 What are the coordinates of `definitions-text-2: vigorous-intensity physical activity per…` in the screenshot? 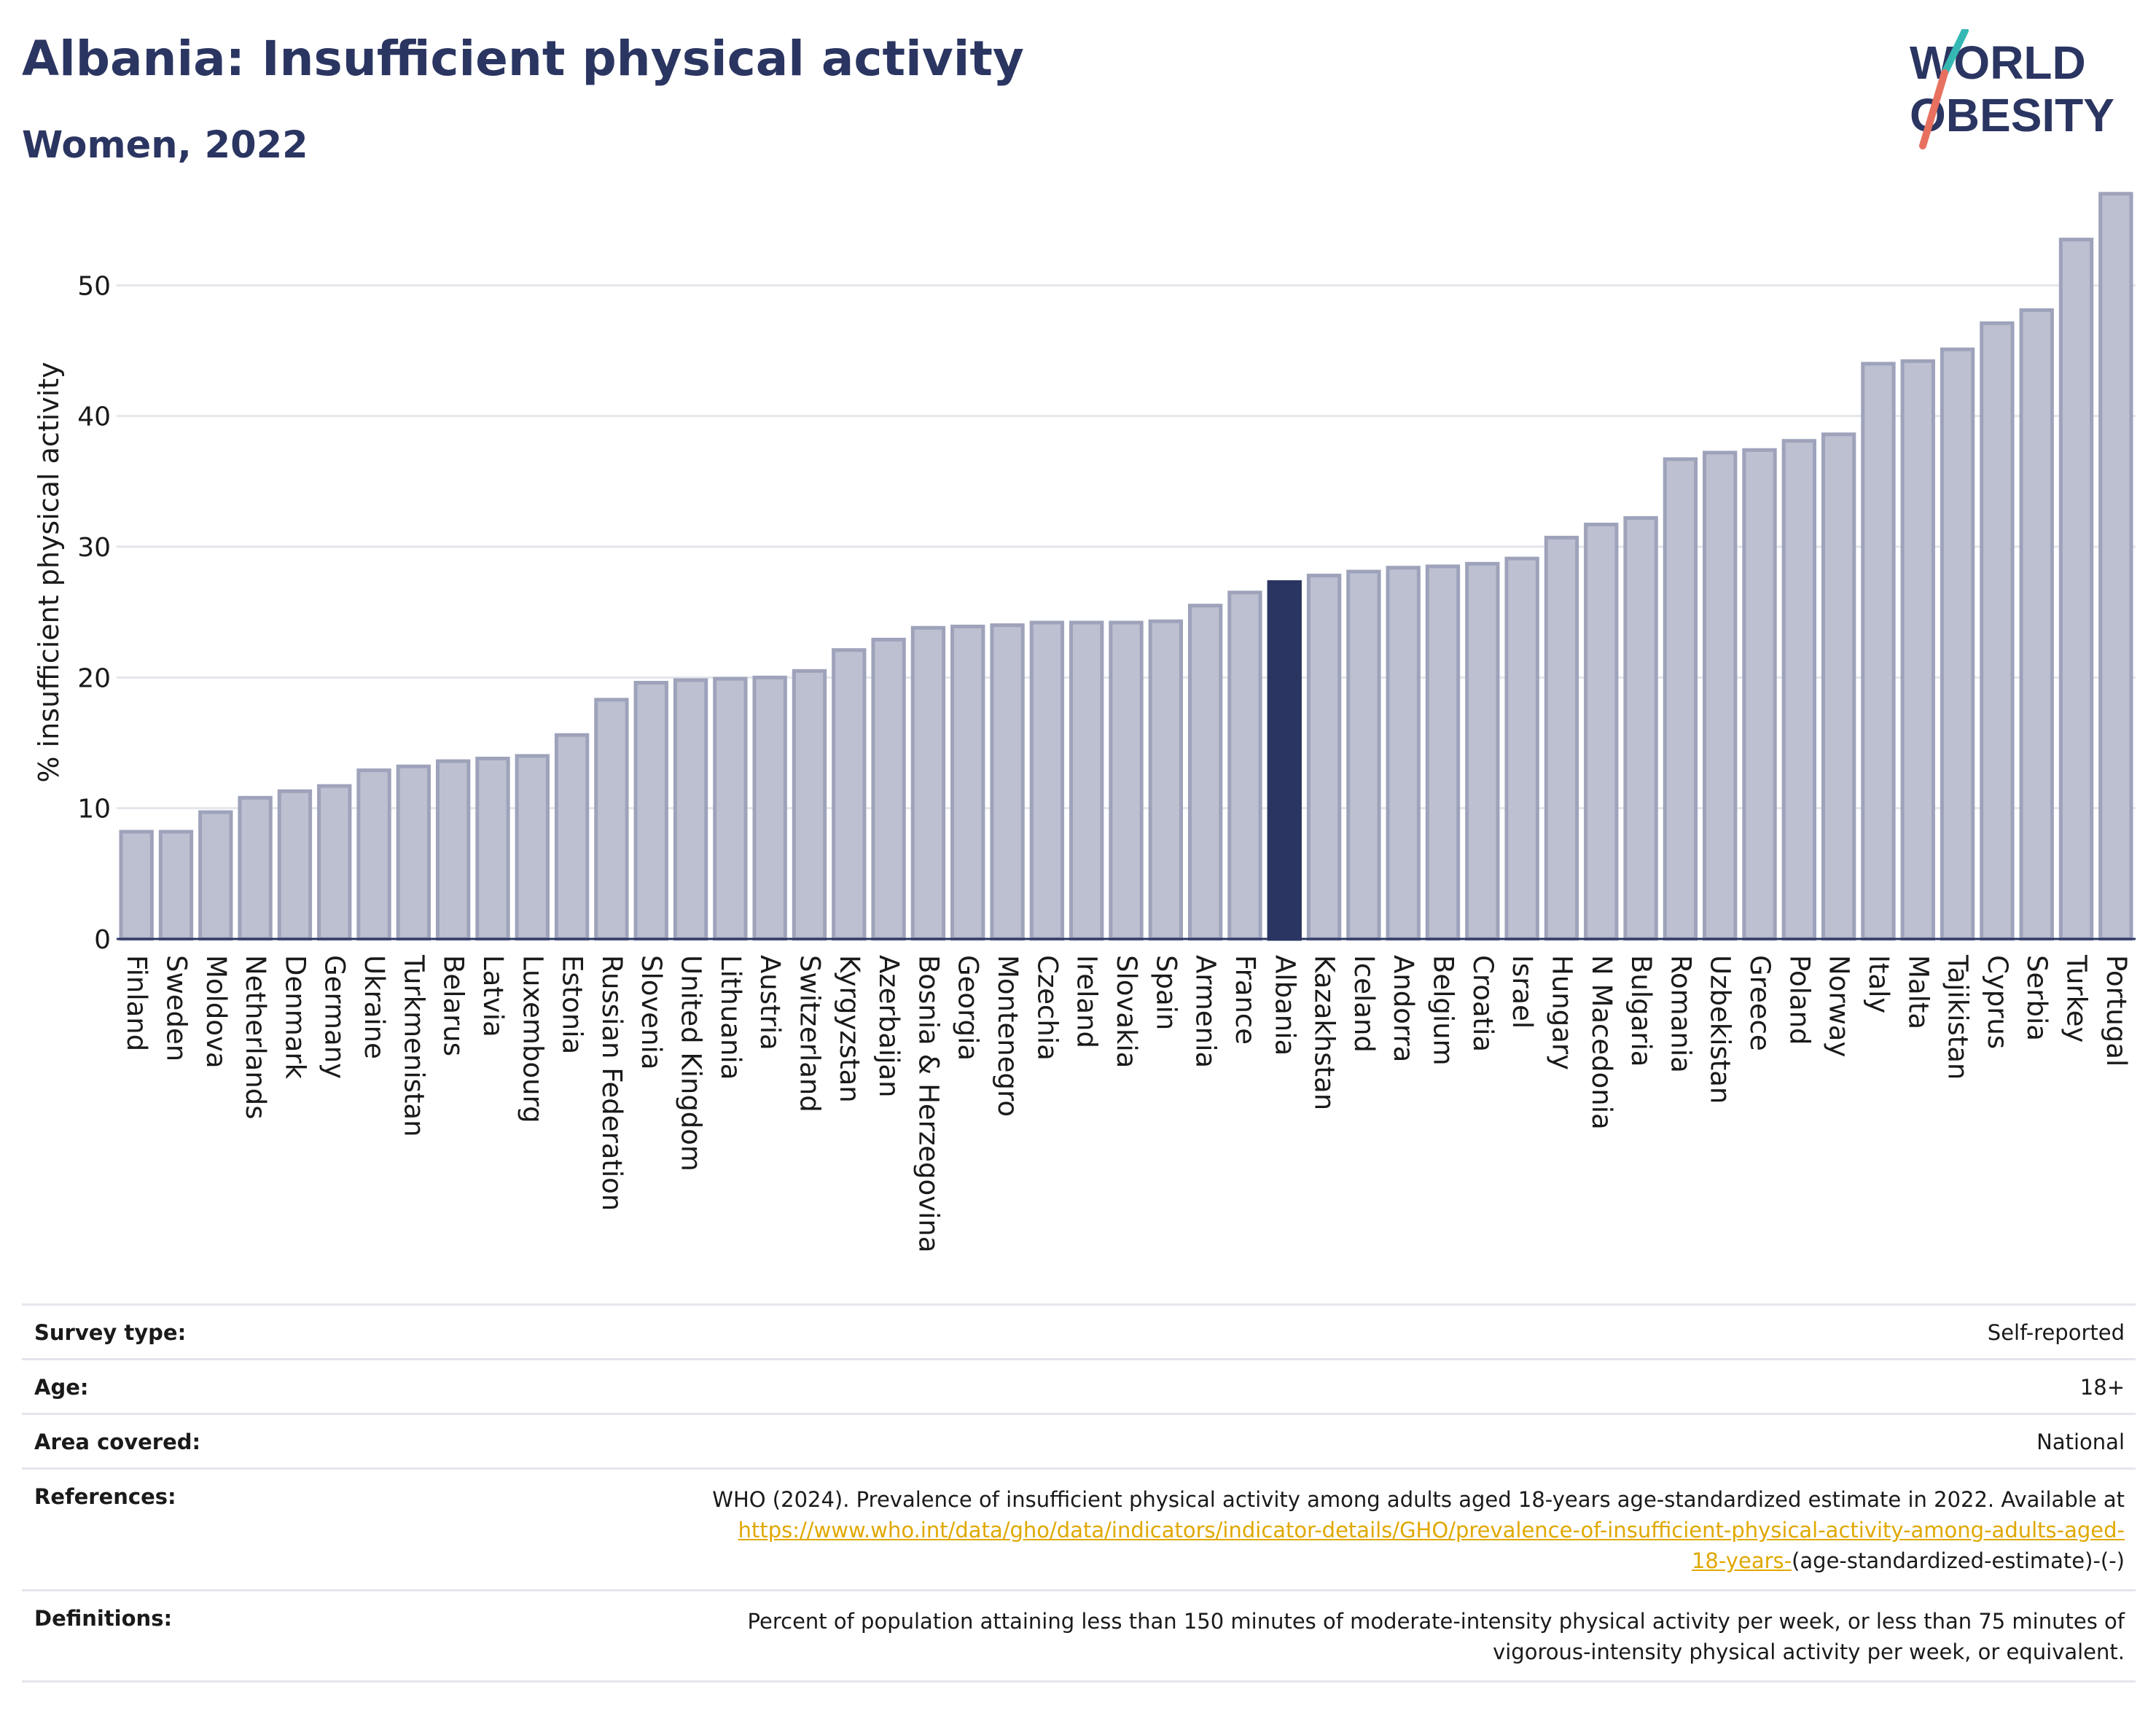 It's located at (1809, 1652).